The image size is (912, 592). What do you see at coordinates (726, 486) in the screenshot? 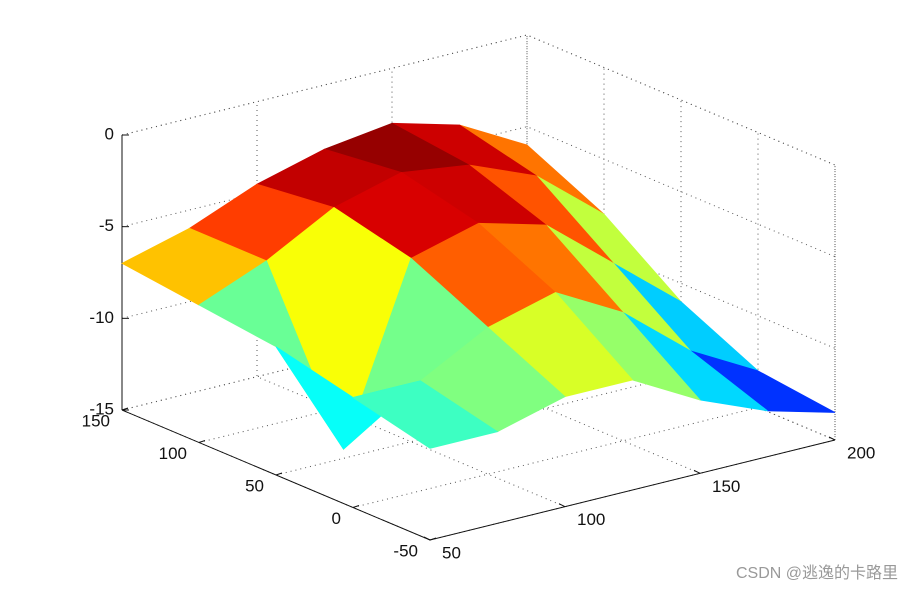
I see `x-tick-label: 150` at bounding box center [726, 486].